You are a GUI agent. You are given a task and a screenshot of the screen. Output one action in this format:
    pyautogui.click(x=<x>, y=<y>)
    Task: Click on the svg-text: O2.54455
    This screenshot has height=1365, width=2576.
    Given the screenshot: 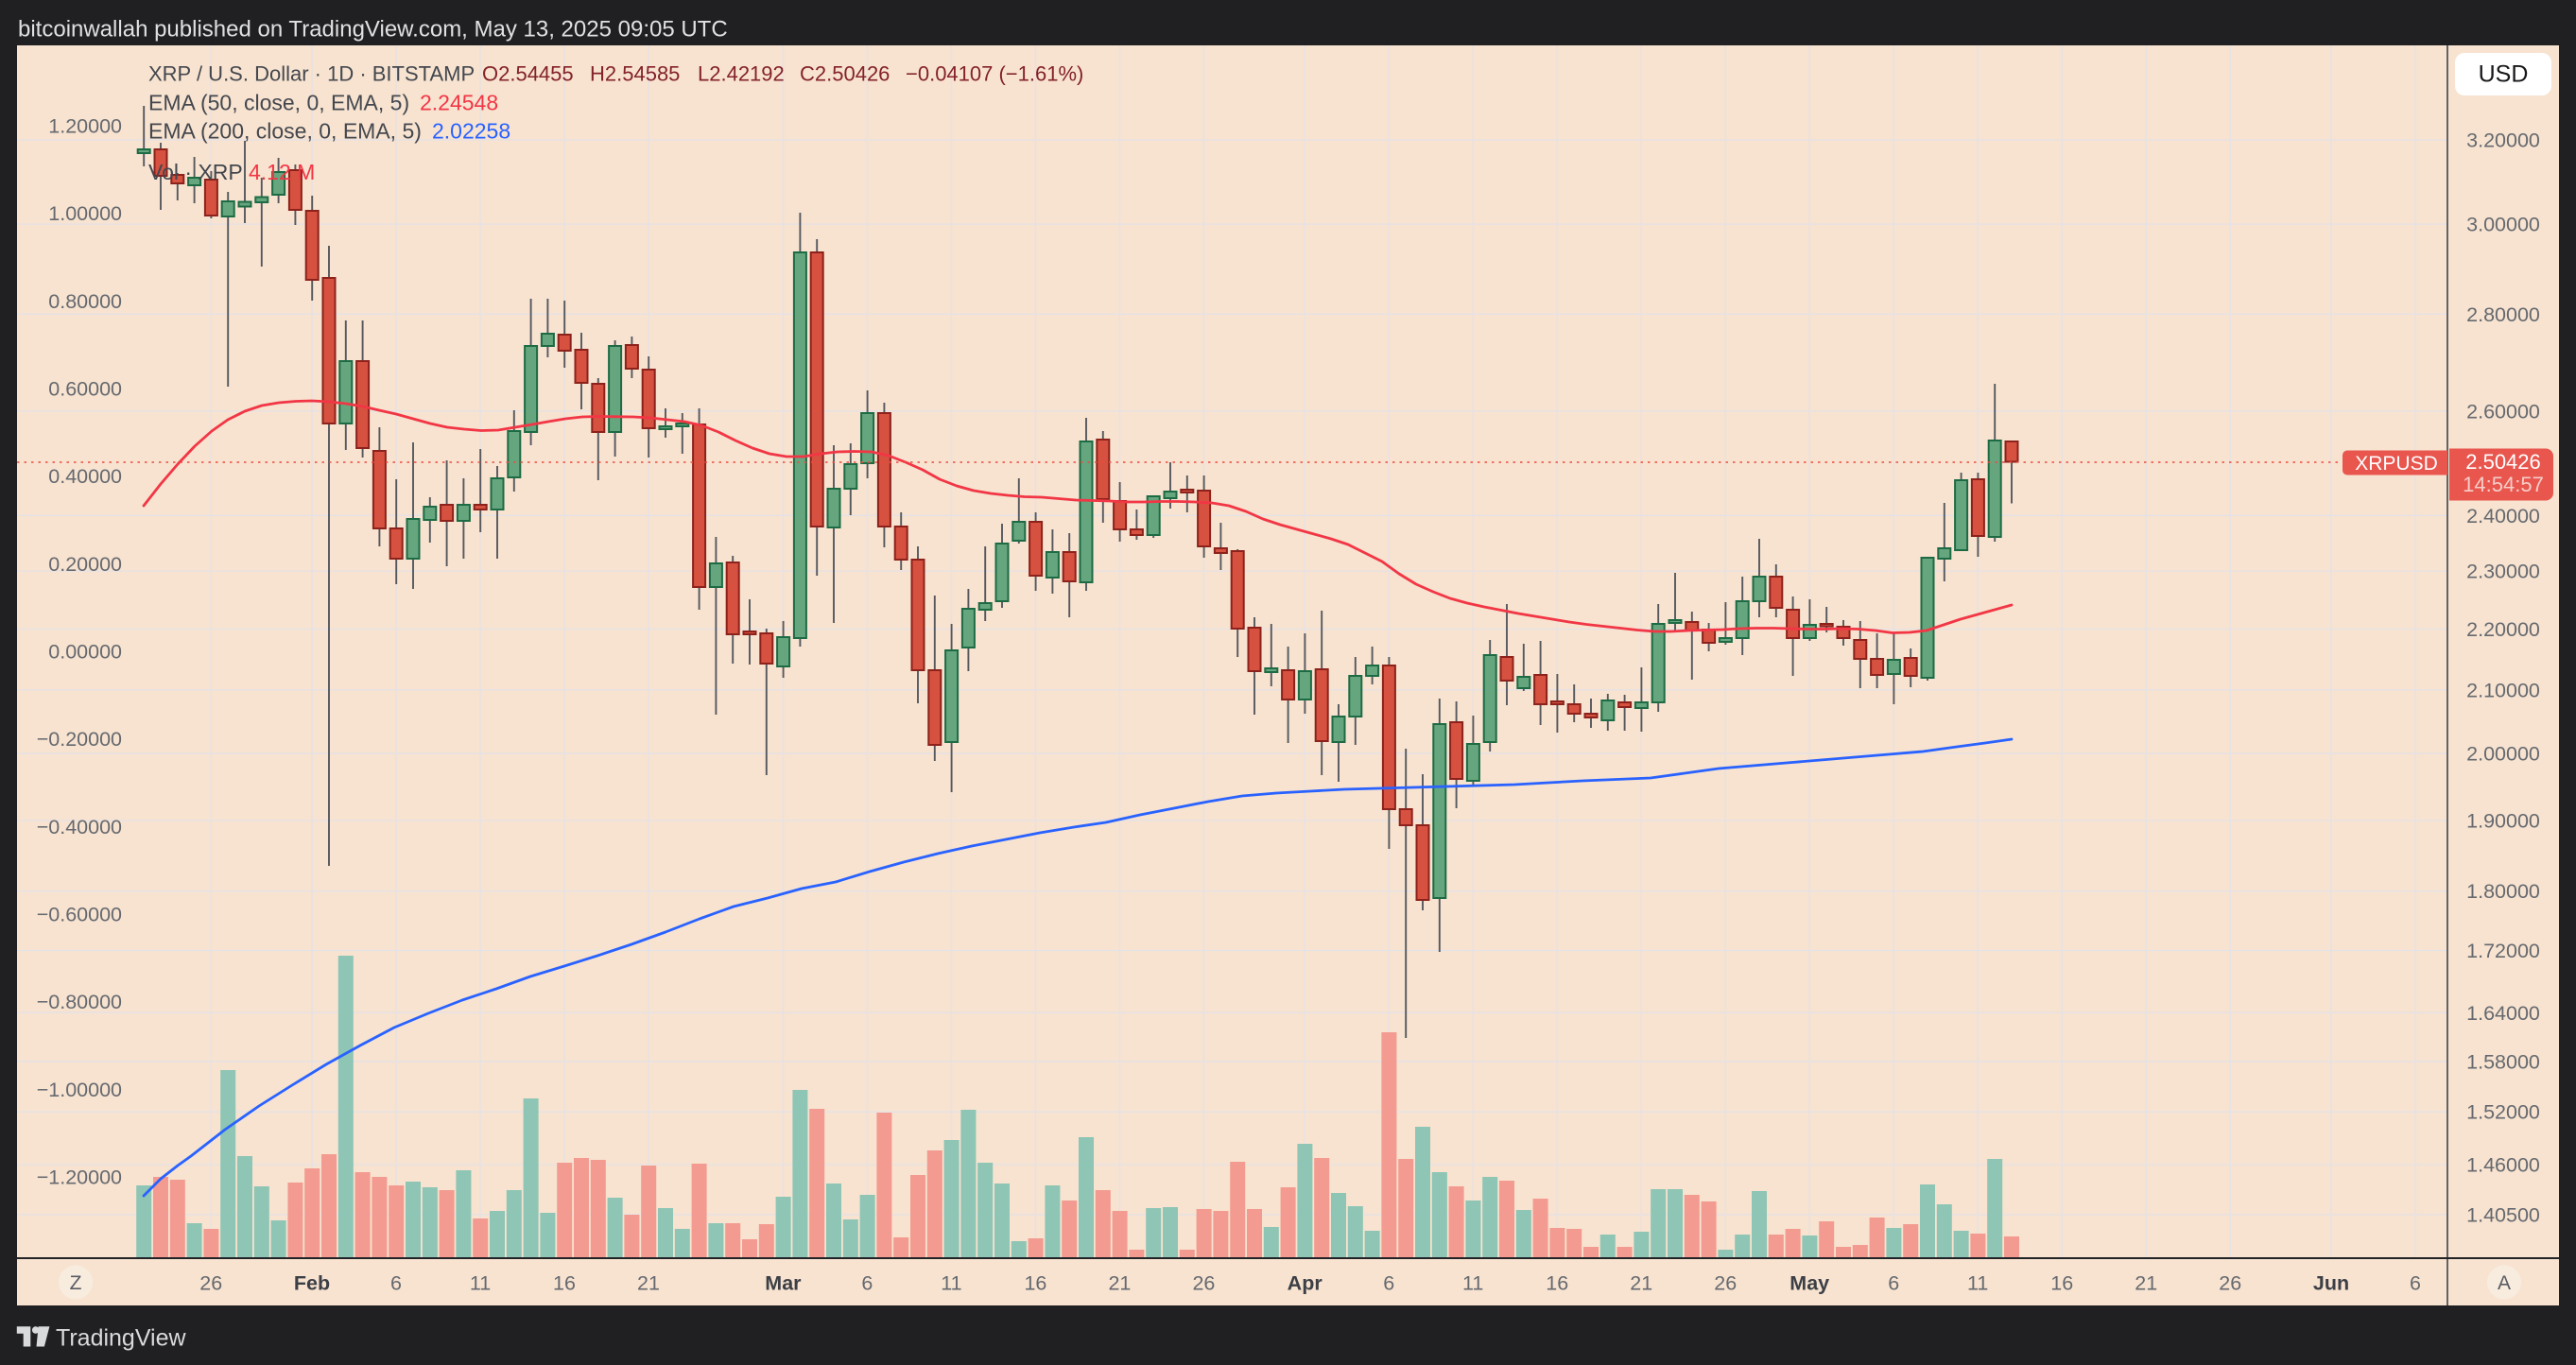 What is the action you would take?
    pyautogui.click(x=528, y=74)
    